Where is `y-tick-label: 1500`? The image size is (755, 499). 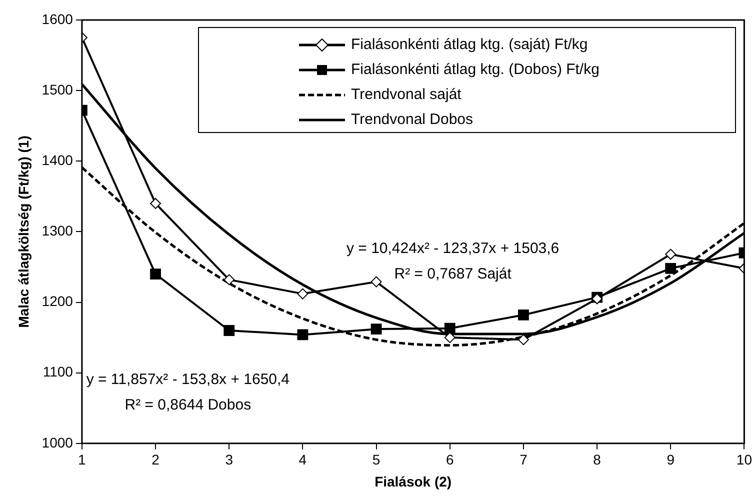 y-tick-label: 1500 is located at coordinates (58, 89).